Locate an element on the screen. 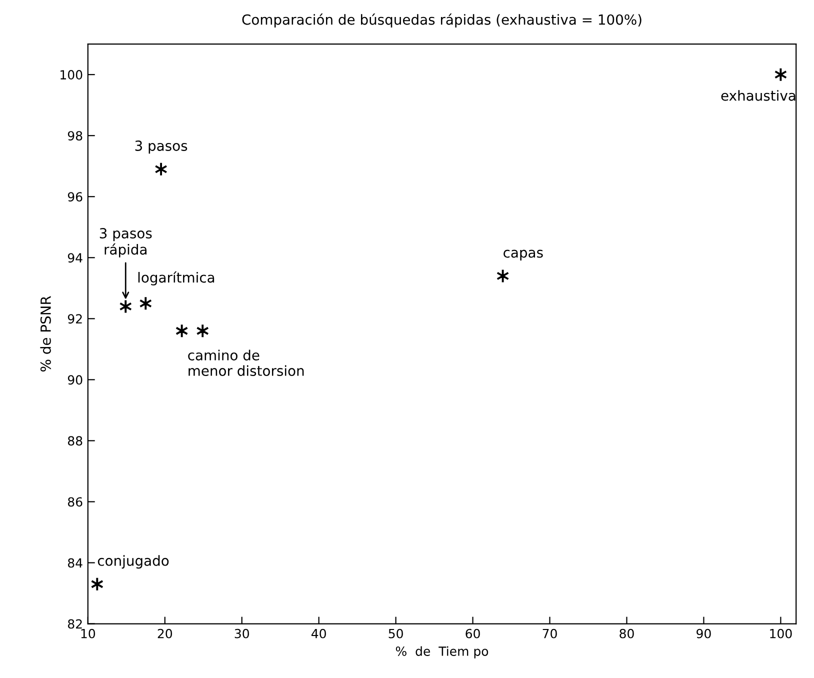 The height and width of the screenshot is (678, 814). x-tick-label: 30 is located at coordinates (241, 633).